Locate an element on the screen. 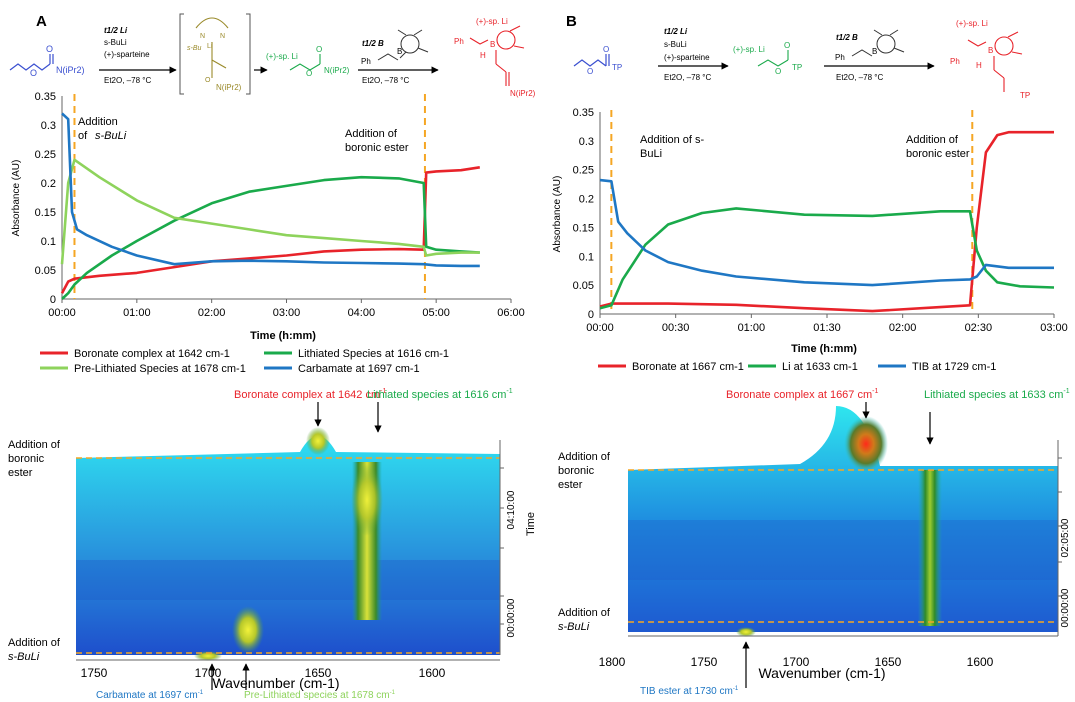  product-amine-label-a: N(iPr2) is located at coordinates (523, 93).